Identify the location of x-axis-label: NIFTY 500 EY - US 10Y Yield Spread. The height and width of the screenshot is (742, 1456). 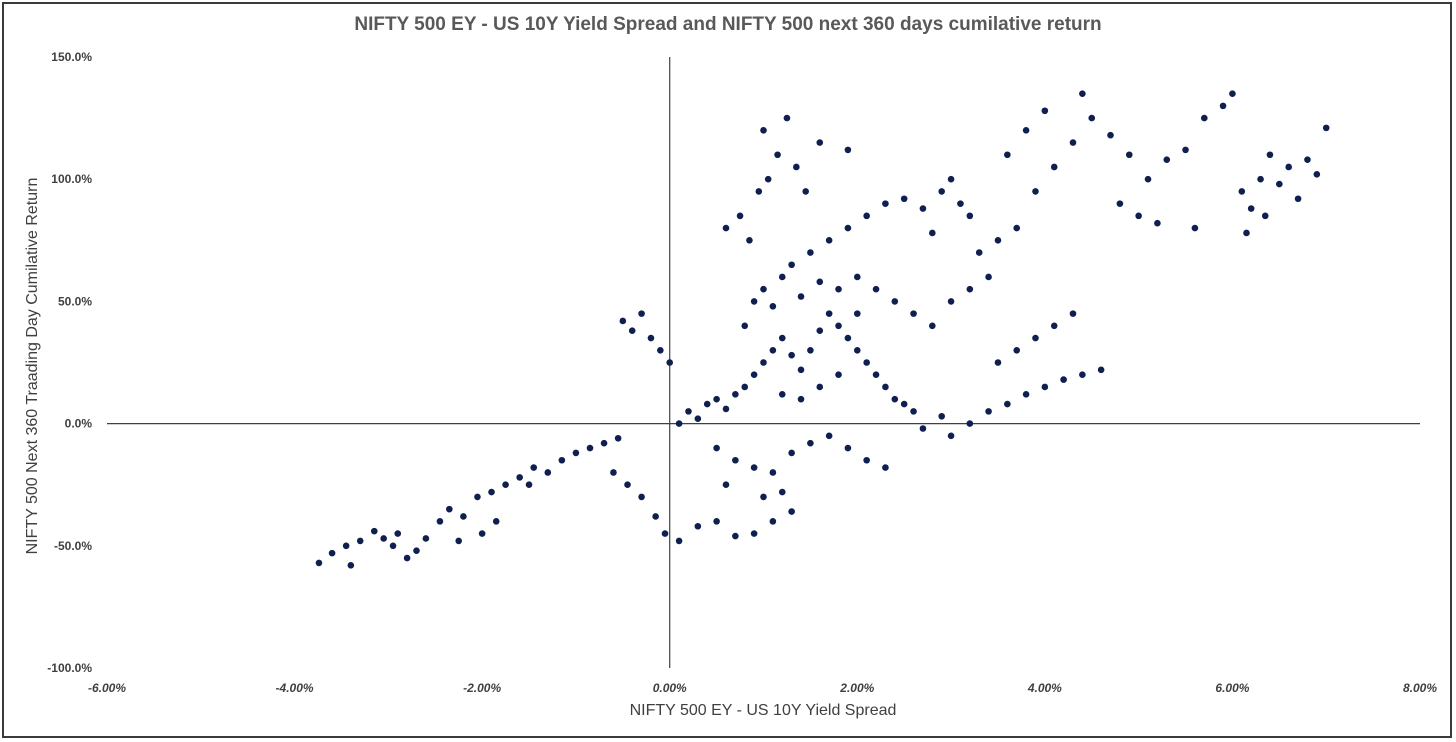
(763, 710).